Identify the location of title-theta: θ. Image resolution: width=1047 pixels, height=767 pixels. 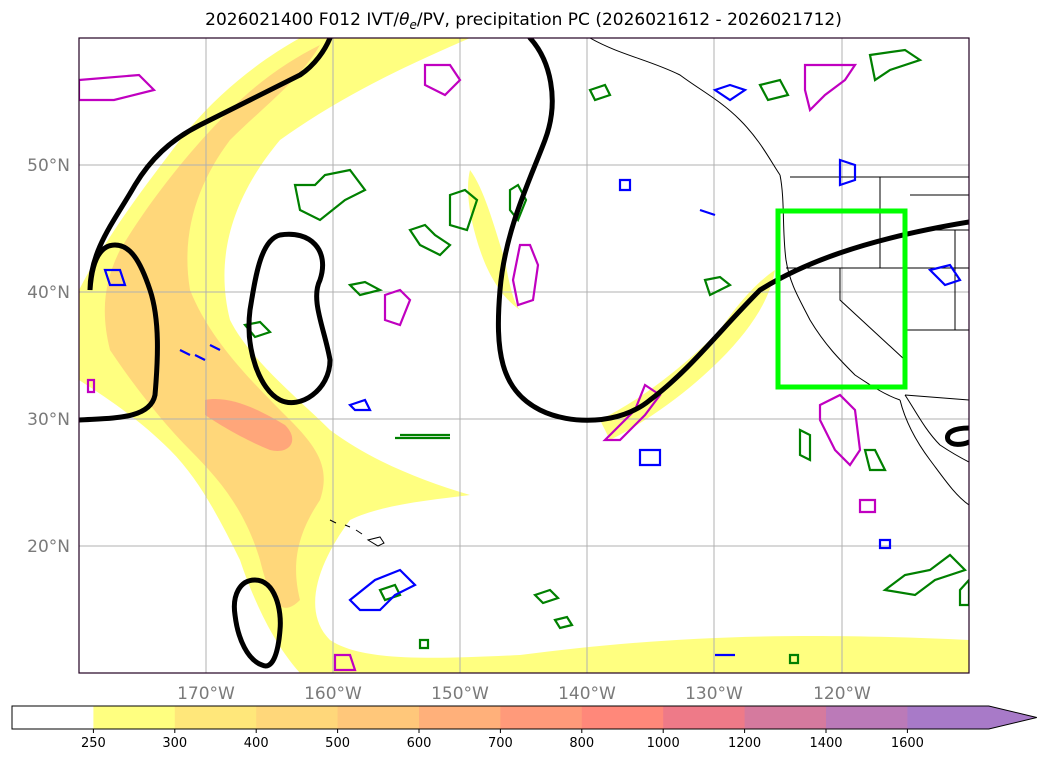
(404, 20).